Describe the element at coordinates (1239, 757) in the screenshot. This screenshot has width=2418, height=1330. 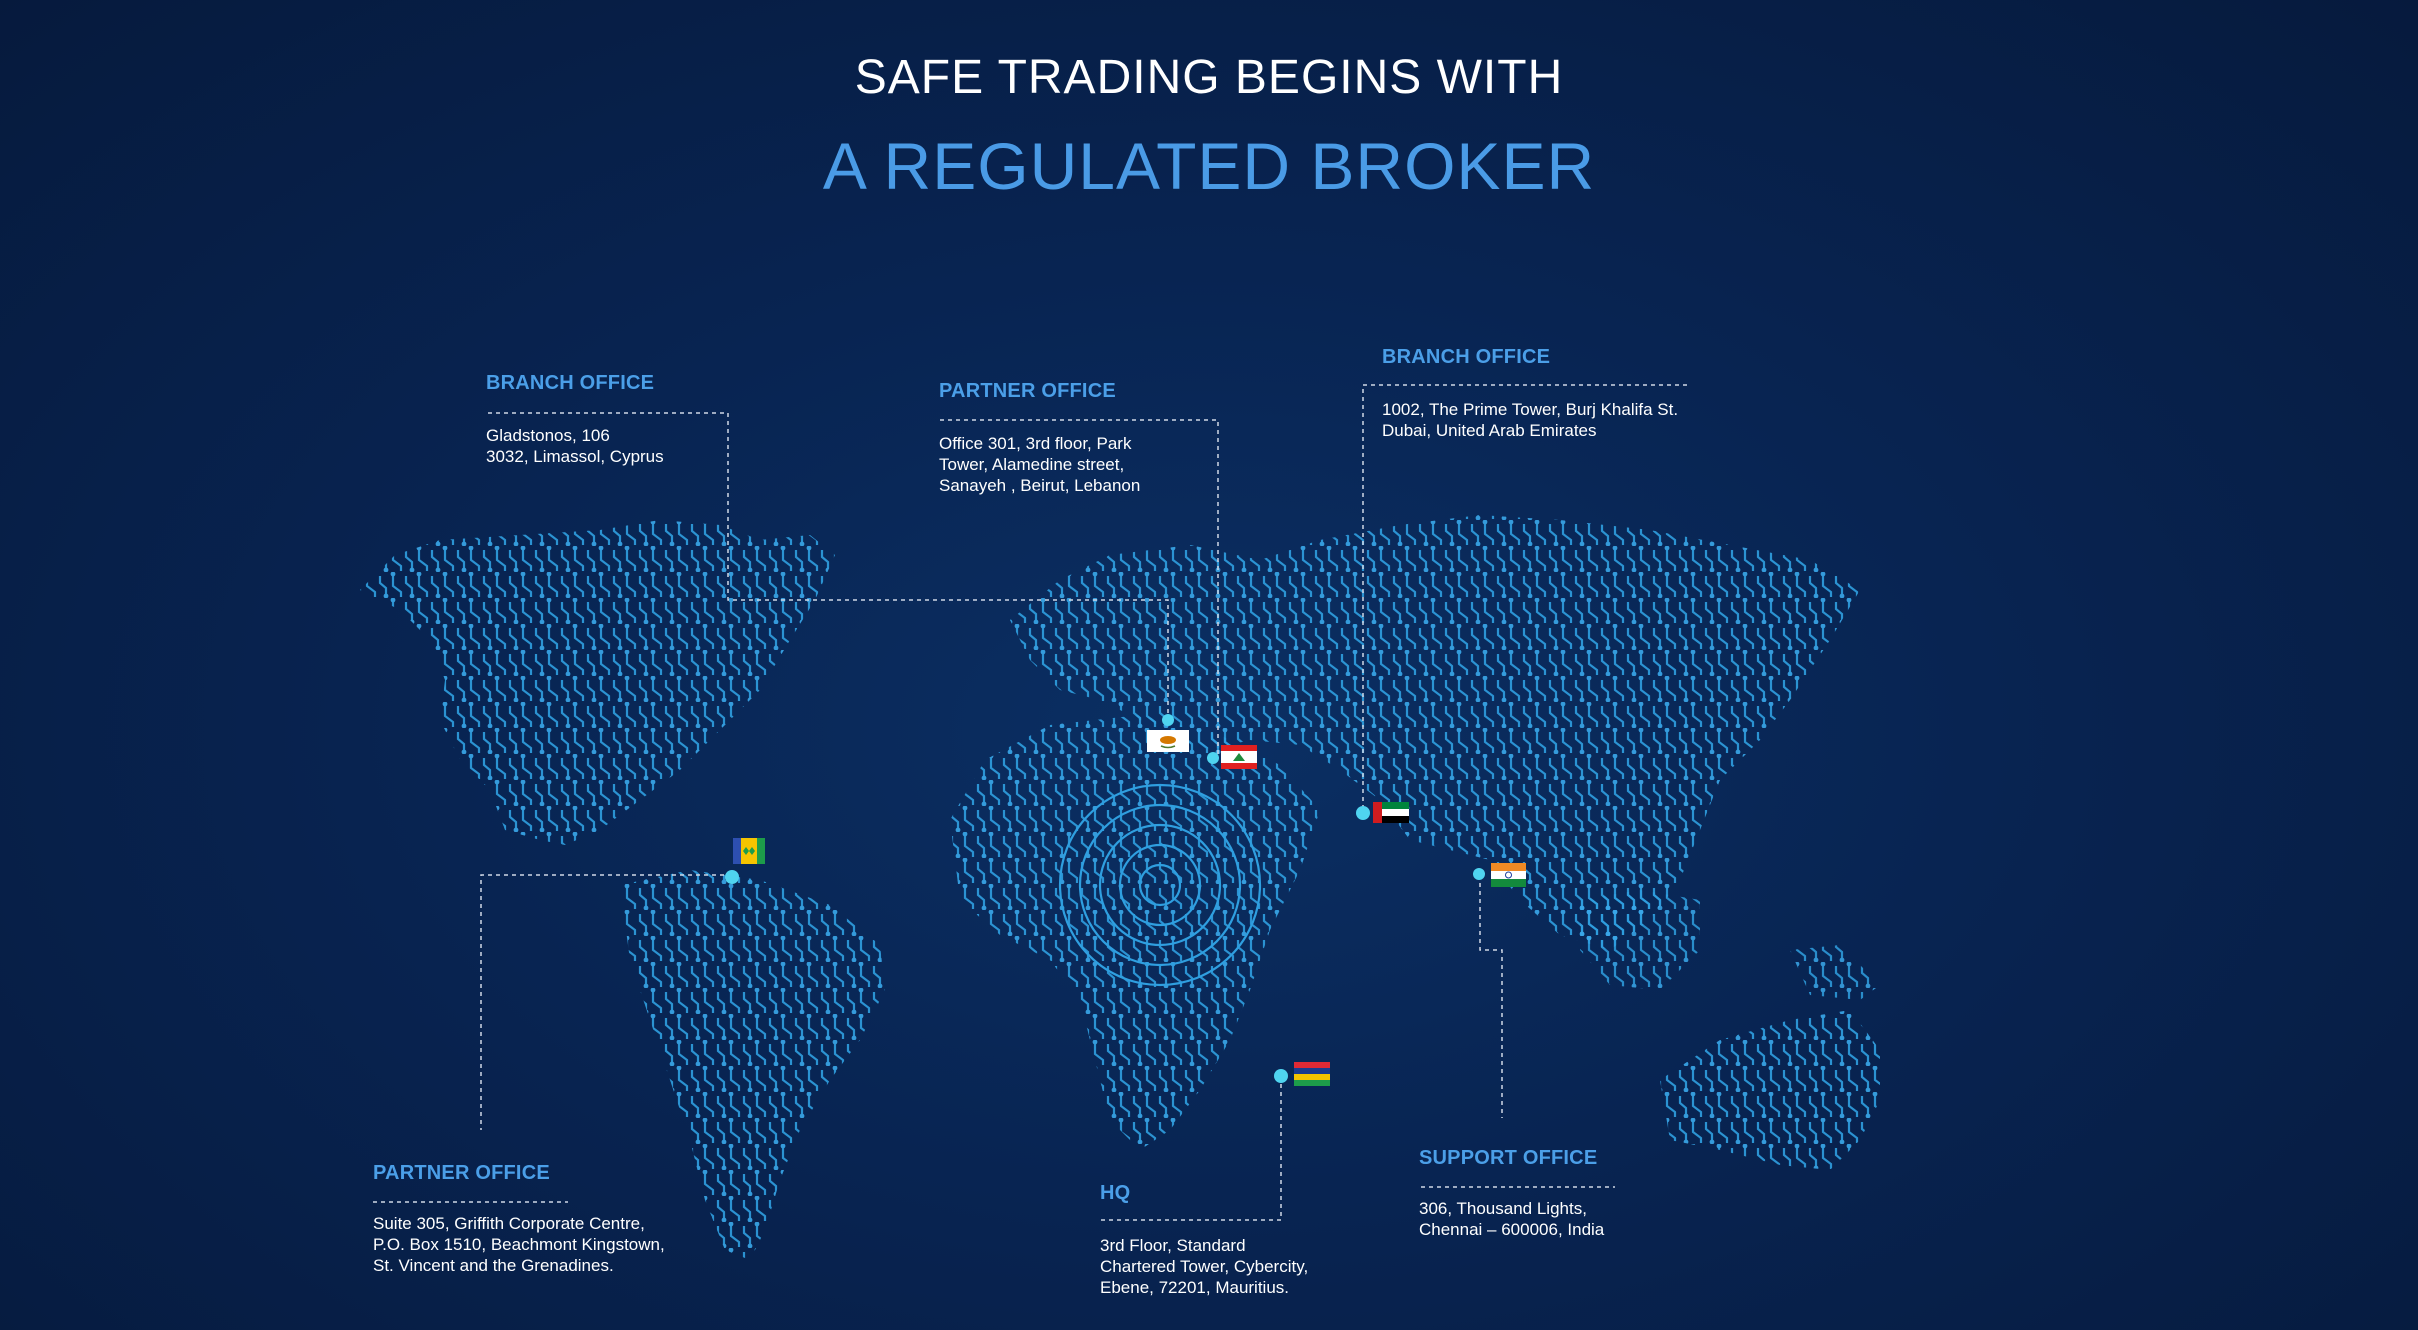
I see `lebanon-flag-icon` at that location.